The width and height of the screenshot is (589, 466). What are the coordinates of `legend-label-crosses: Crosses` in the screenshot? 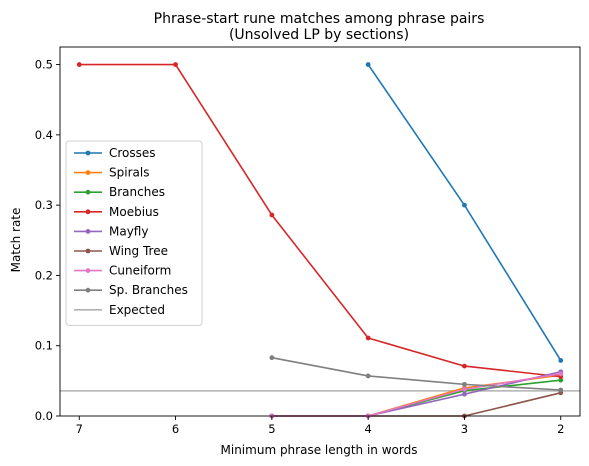 It's located at (132, 153).